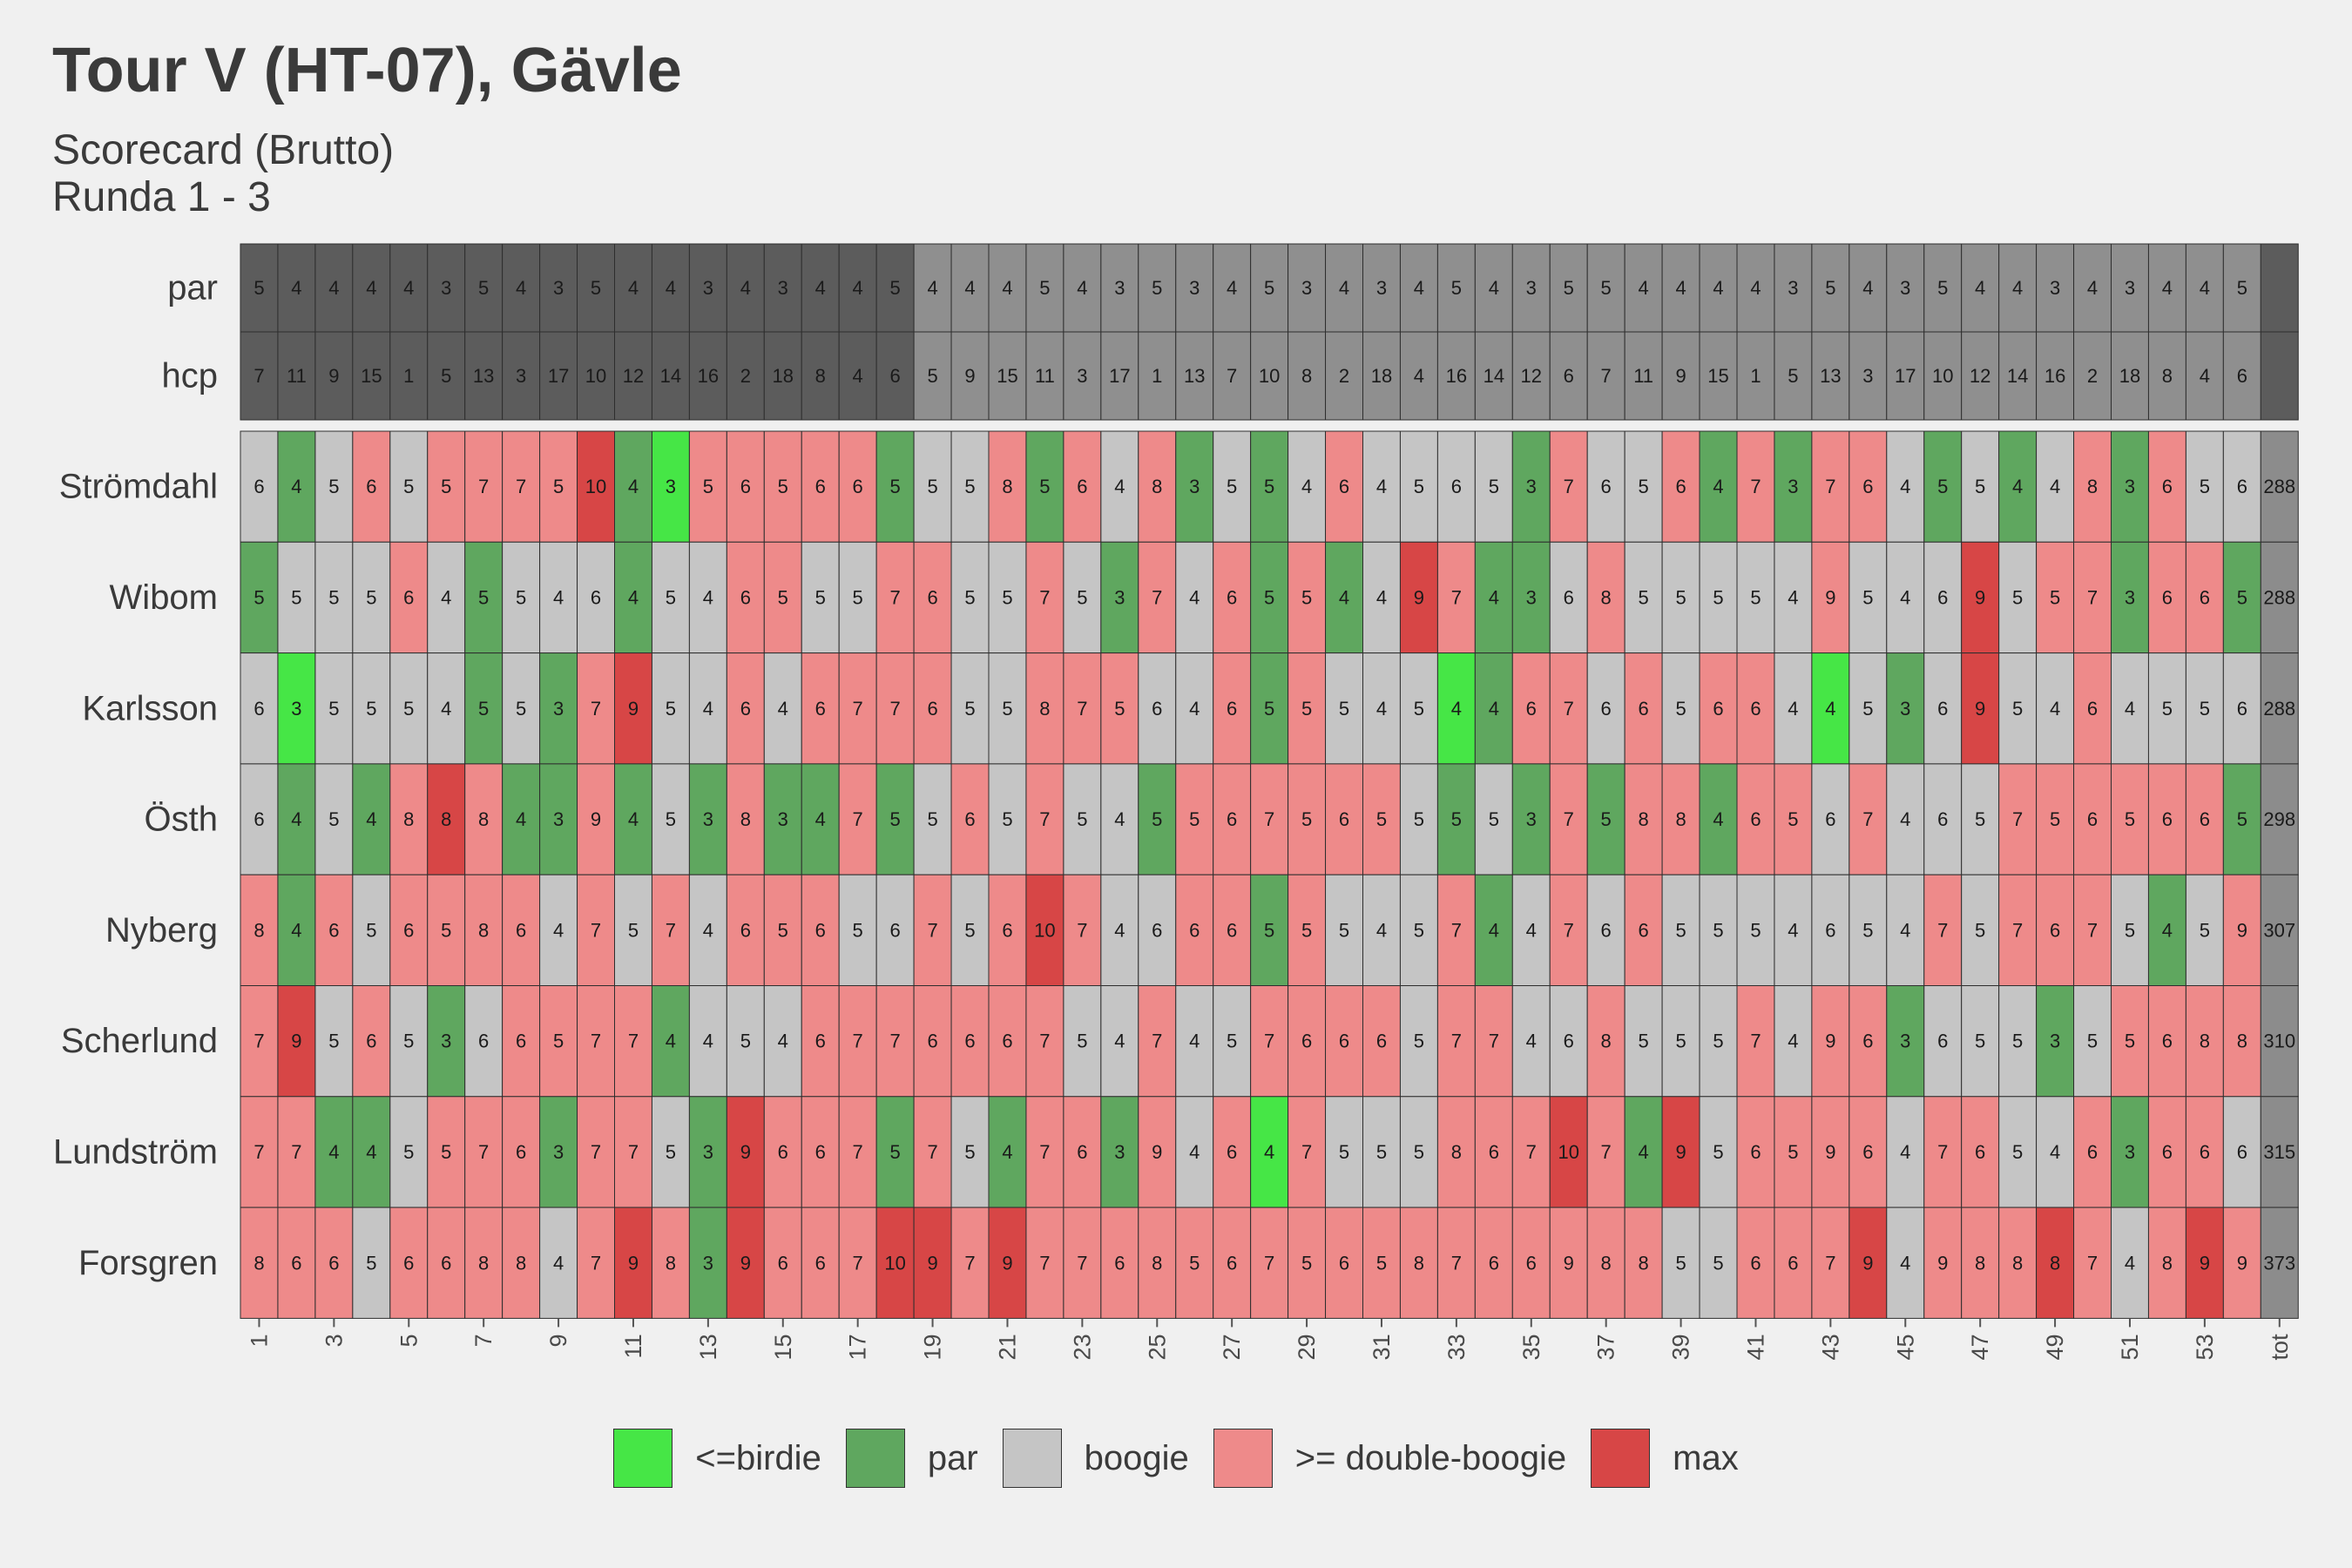 The image size is (2352, 1568). What do you see at coordinates (2055, 288) in the screenshot?
I see `cell-text-par-49: 3` at bounding box center [2055, 288].